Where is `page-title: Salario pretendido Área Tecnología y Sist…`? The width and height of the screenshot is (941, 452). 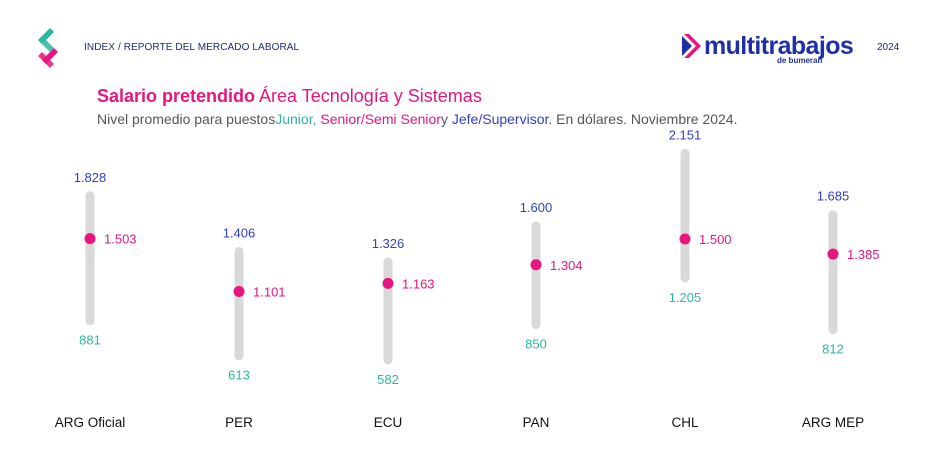 page-title: Salario pretendido Área Tecnología y Sist… is located at coordinates (289, 96).